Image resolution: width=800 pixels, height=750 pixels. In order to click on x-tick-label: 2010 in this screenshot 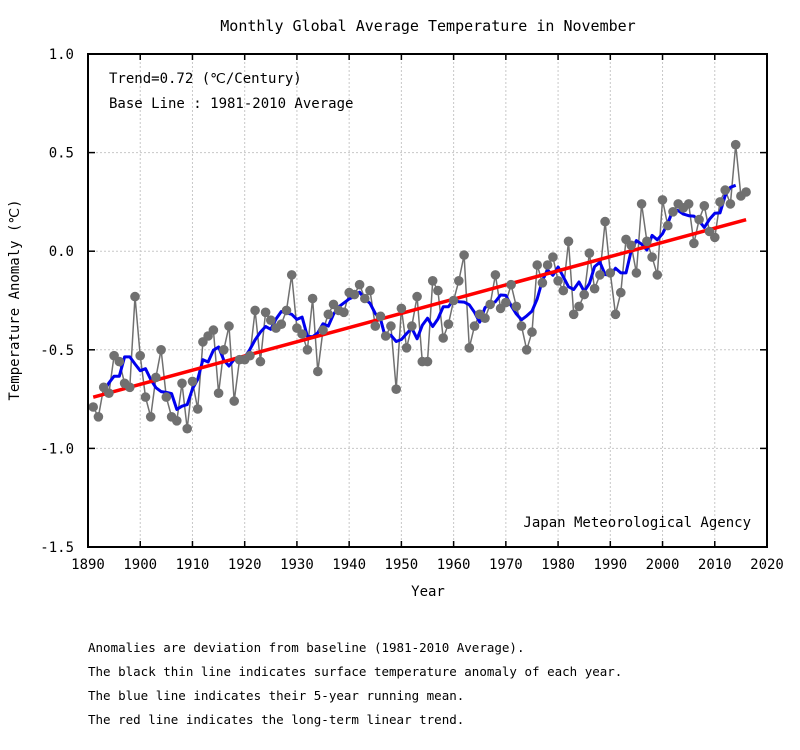, I will do `click(715, 565)`.